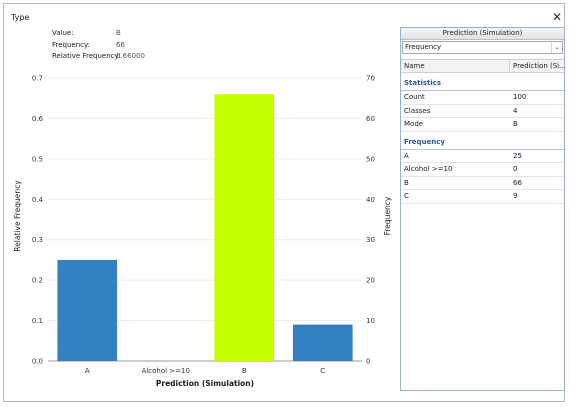 Image resolution: width=570 pixels, height=409 pixels. Describe the element at coordinates (370, 159) in the screenshot. I see `y2-tick-label: 50` at that location.